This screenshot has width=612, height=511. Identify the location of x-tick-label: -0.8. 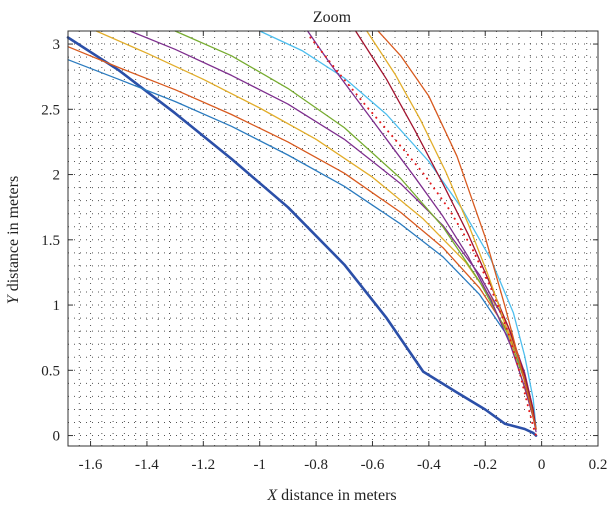
(316, 465).